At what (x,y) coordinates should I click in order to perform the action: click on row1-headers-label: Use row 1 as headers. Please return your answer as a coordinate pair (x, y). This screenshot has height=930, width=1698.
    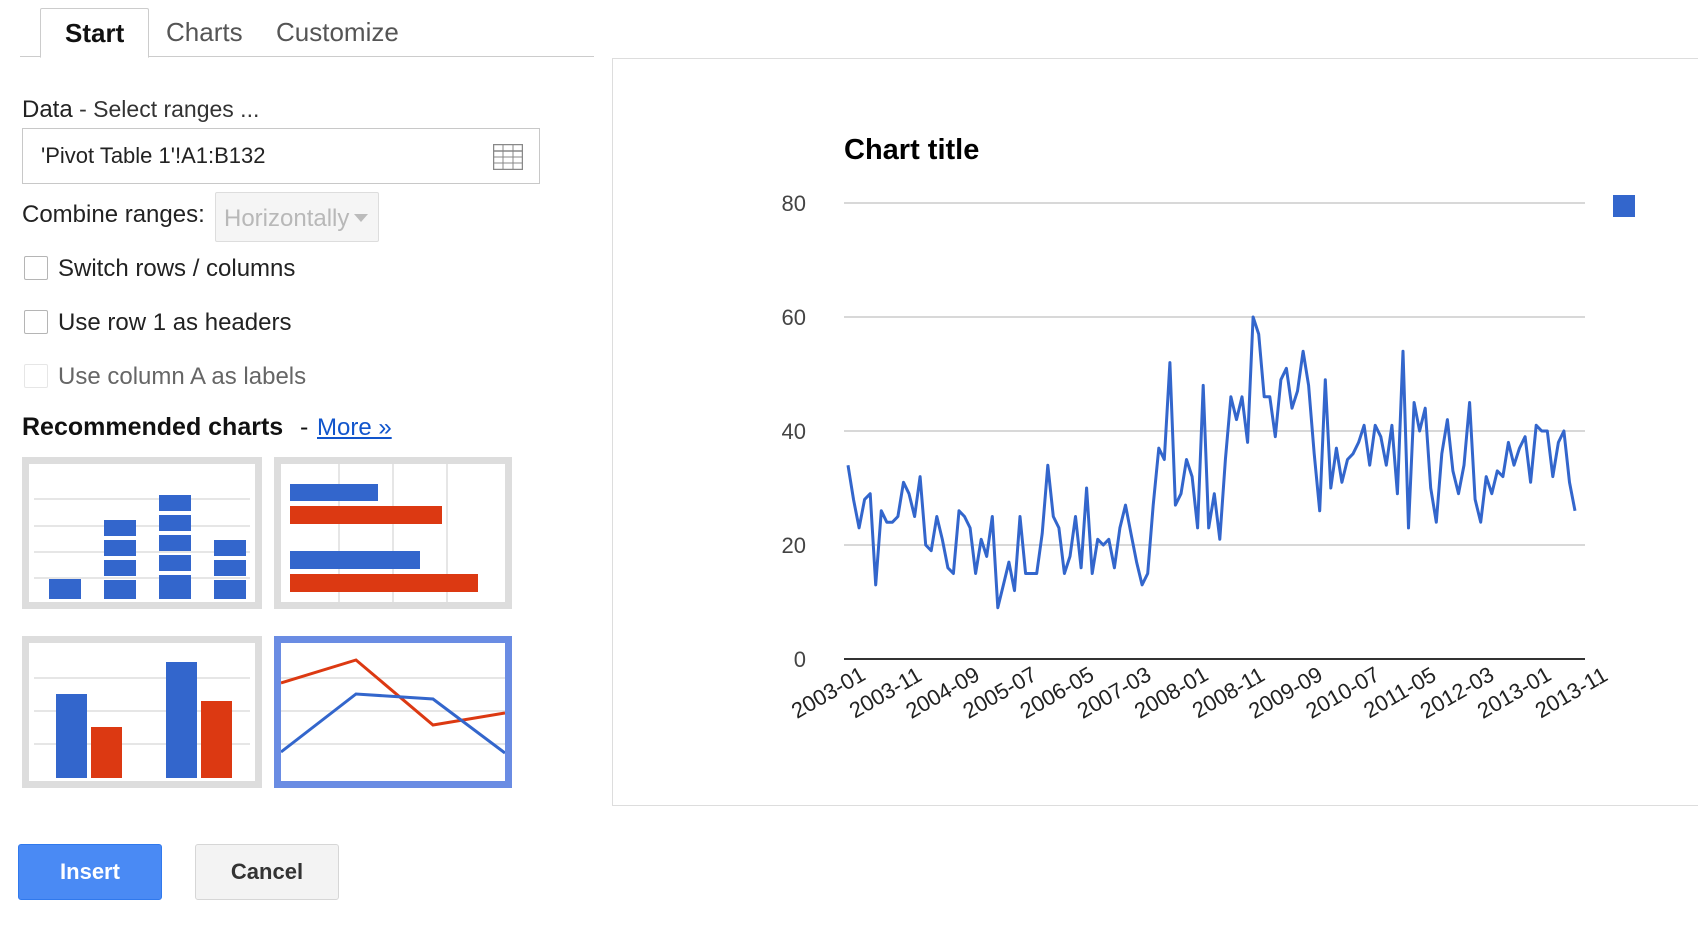
    Looking at the image, I should click on (175, 322).